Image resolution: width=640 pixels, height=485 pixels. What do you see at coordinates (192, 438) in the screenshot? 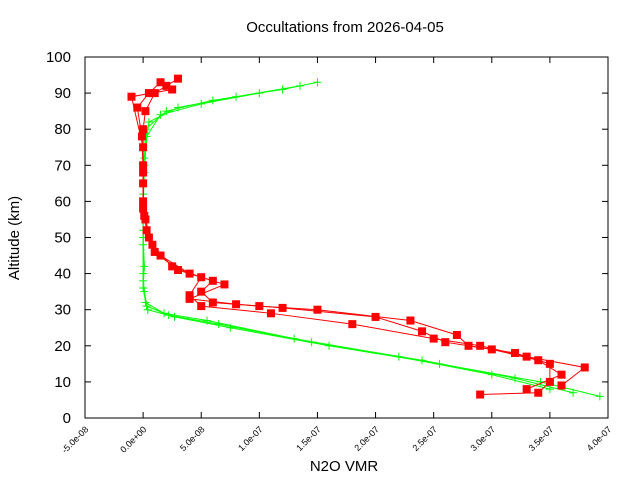
I see `x-tick-label: 5.0e-08` at bounding box center [192, 438].